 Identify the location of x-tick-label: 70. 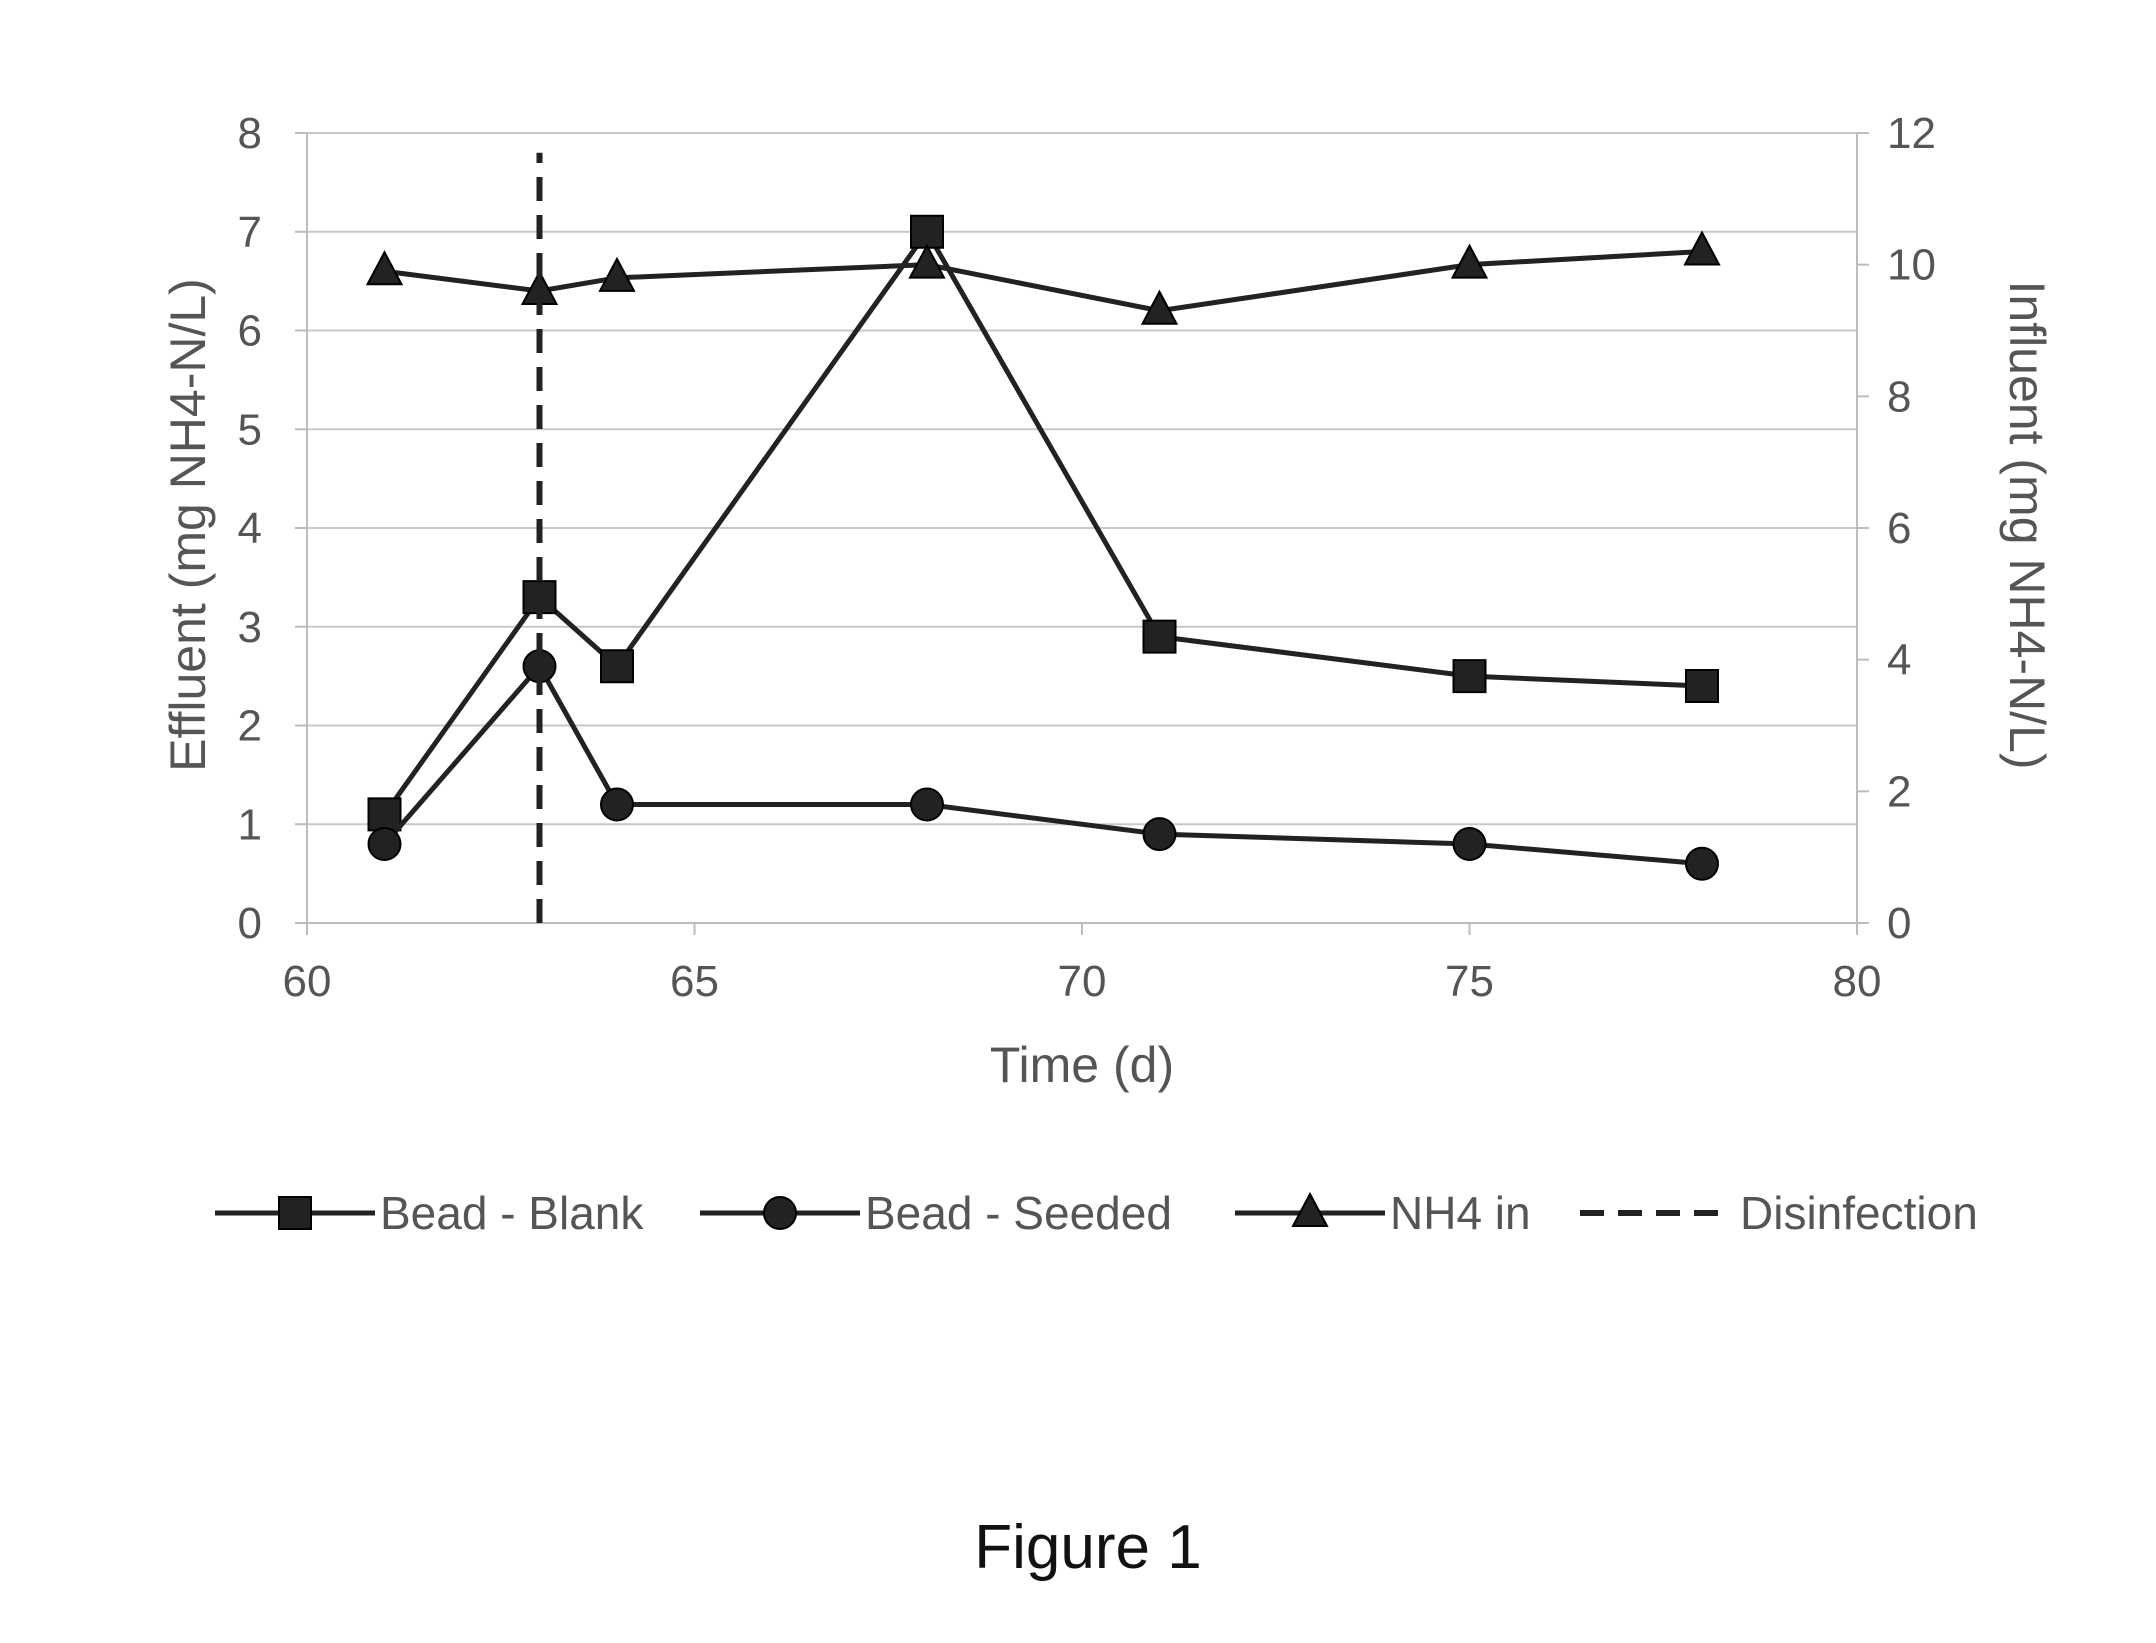
(1082, 981).